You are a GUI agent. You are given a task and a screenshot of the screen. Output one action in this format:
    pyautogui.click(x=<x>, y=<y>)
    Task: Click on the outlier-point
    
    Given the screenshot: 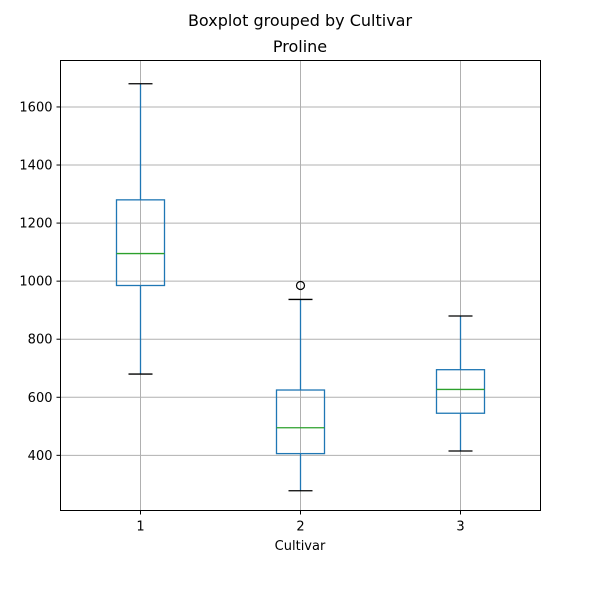 What is the action you would take?
    pyautogui.click(x=300, y=285)
    